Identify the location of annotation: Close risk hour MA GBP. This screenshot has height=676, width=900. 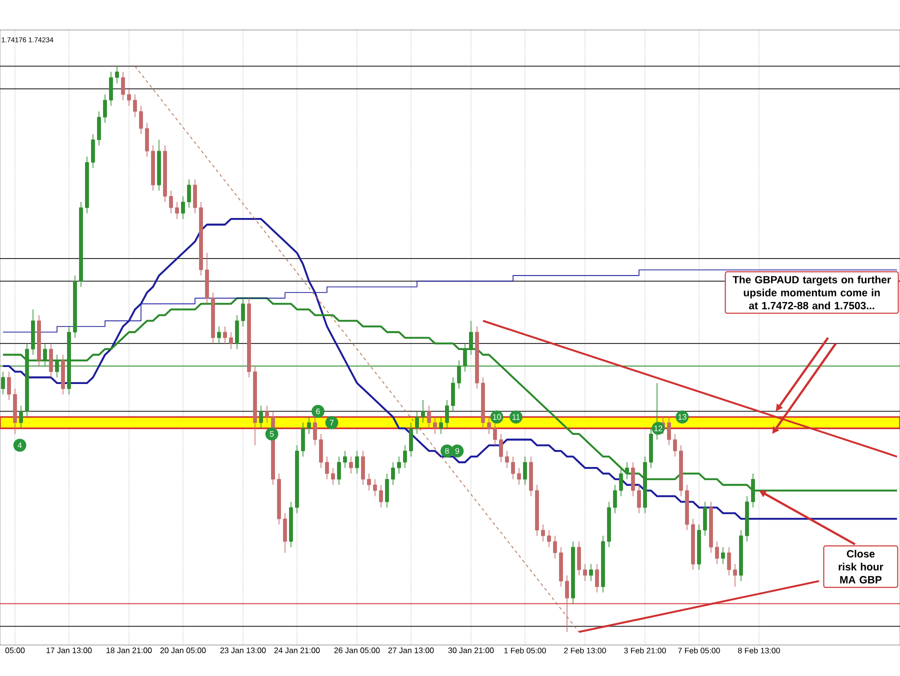
(861, 567).